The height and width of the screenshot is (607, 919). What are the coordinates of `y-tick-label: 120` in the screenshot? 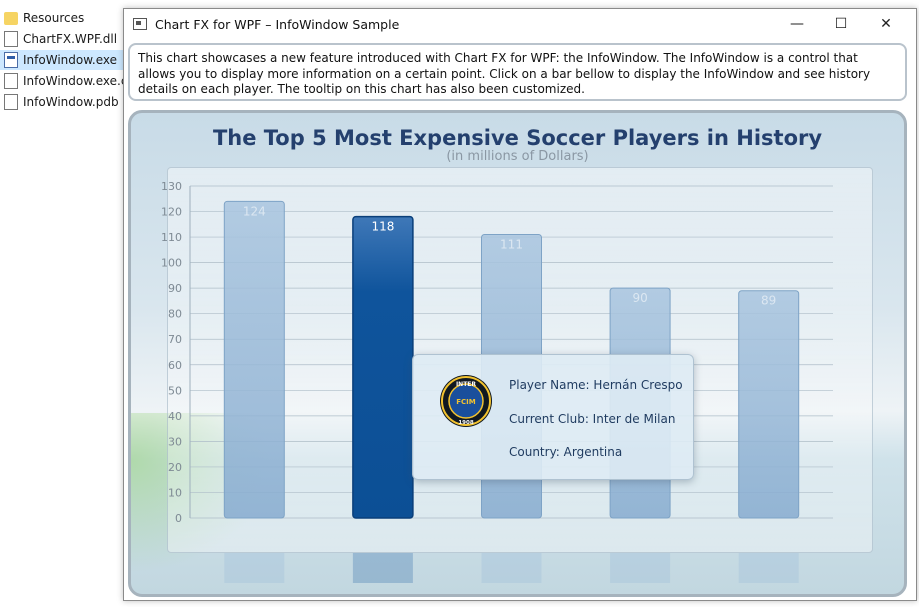 It's located at (171, 212).